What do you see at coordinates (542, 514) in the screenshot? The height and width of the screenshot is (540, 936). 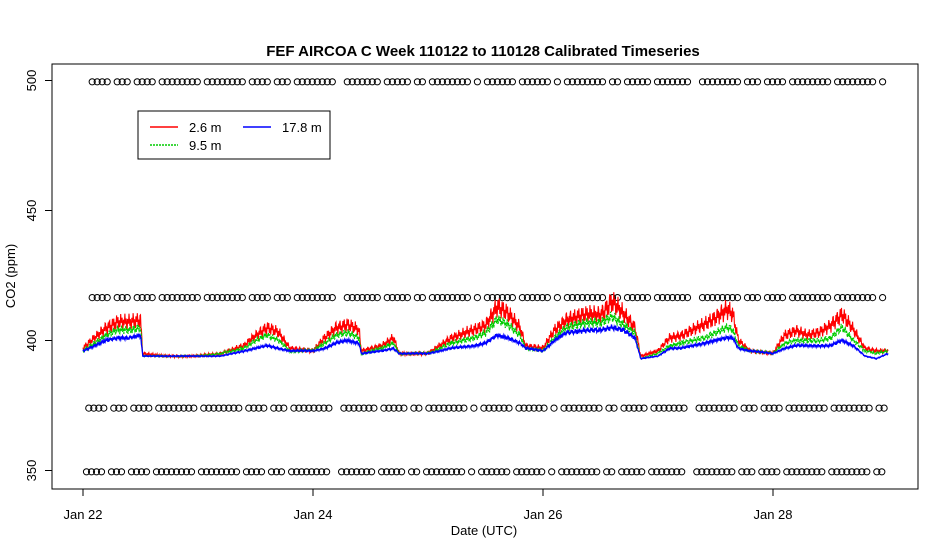 I see `x-tick-label: Jan 26` at bounding box center [542, 514].